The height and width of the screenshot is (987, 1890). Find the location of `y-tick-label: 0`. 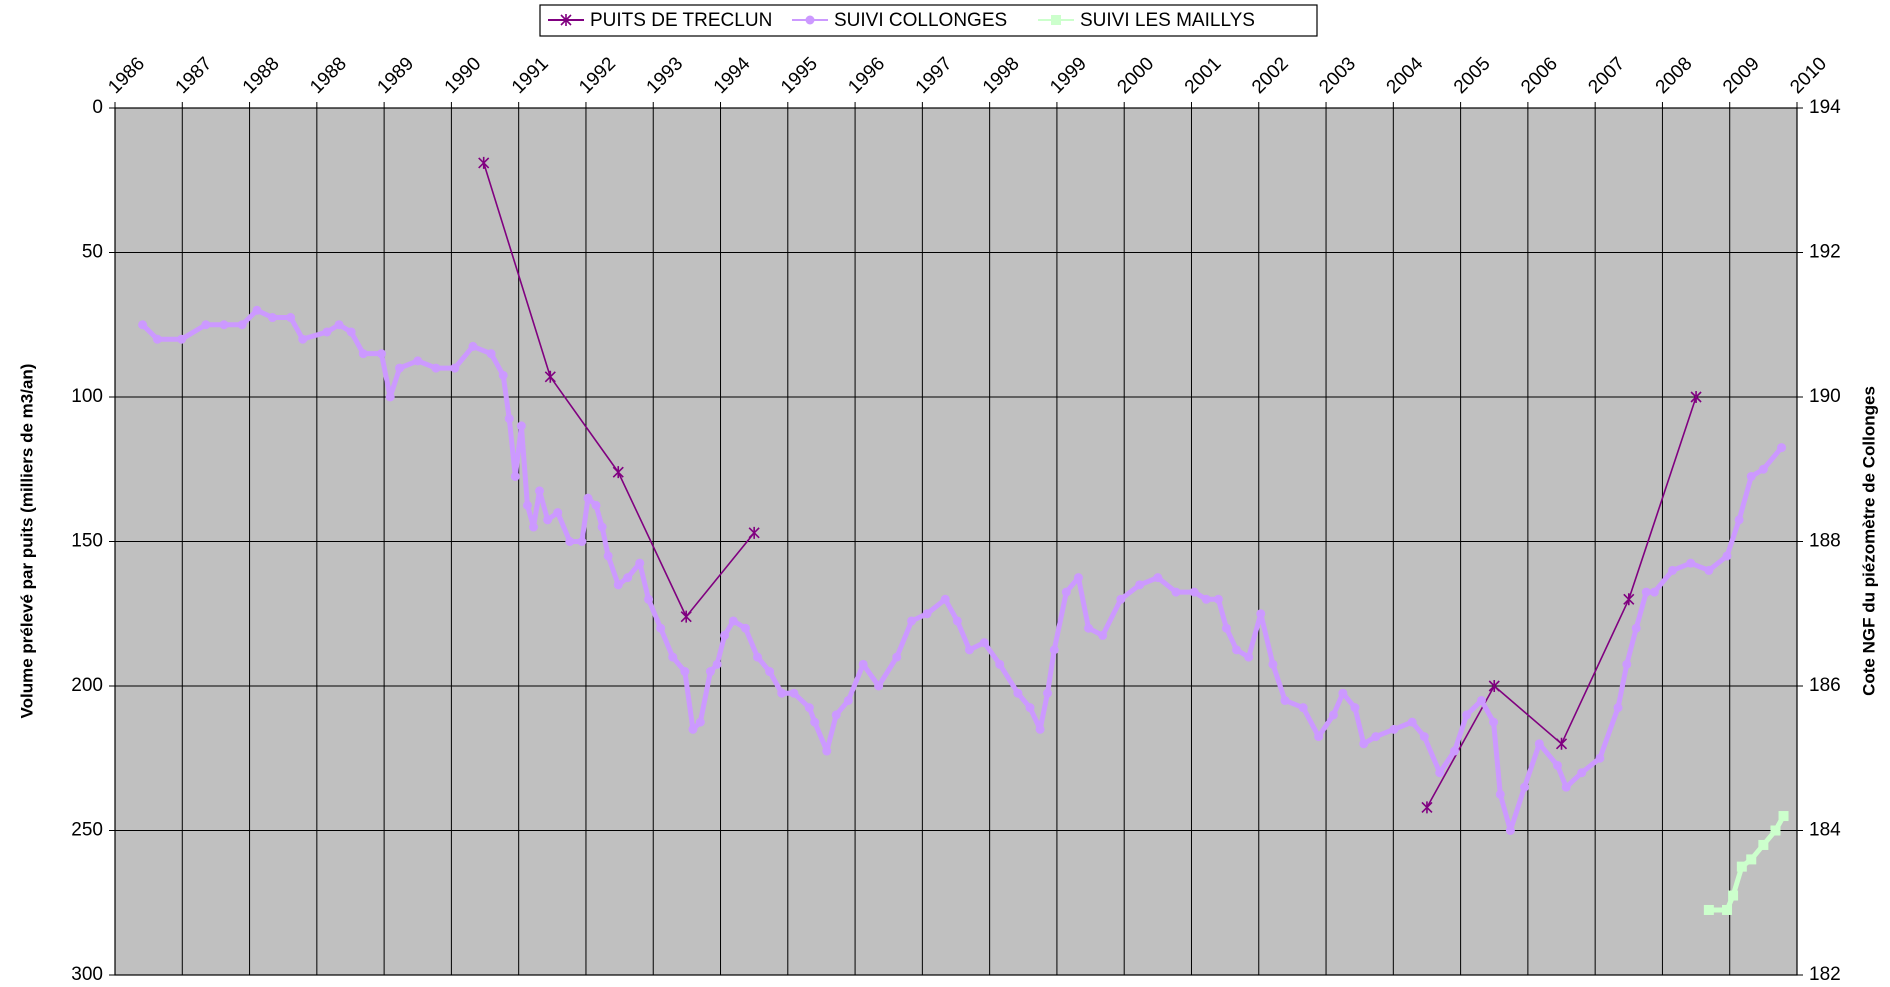

y-tick-label: 0 is located at coordinates (97, 107).